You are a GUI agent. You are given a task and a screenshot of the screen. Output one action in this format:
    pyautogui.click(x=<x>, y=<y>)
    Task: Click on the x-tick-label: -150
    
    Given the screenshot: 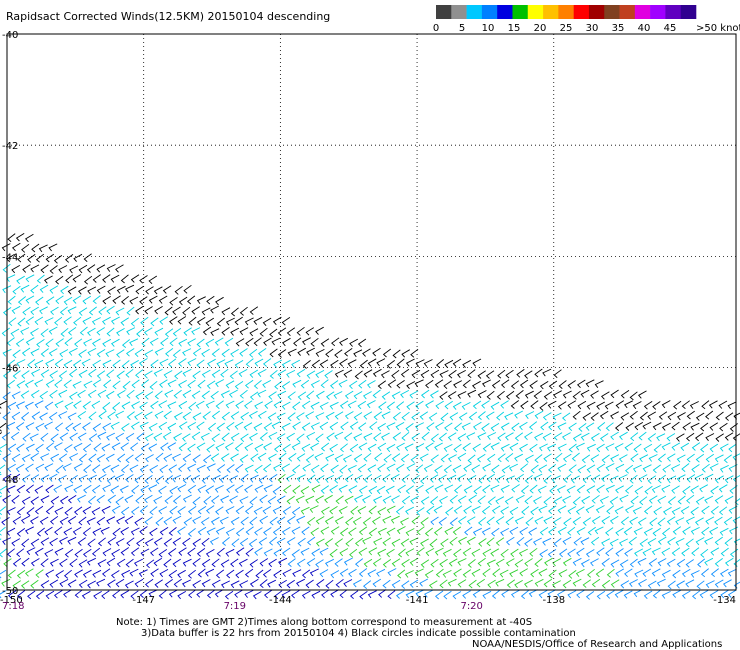 What is the action you would take?
    pyautogui.click(x=11, y=600)
    